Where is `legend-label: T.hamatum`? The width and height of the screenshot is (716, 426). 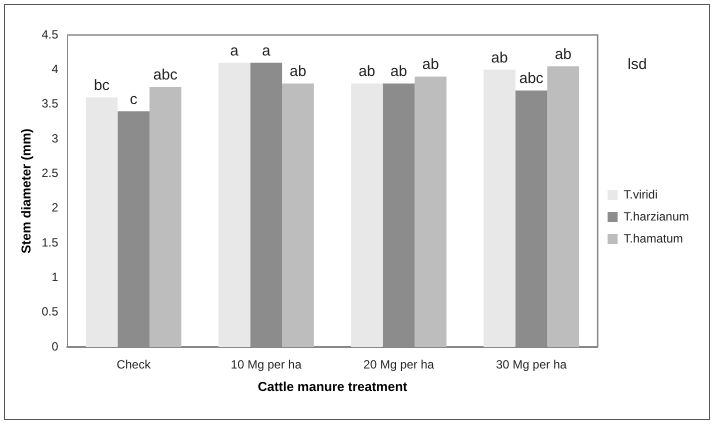 legend-label: T.hamatum is located at coordinates (653, 238).